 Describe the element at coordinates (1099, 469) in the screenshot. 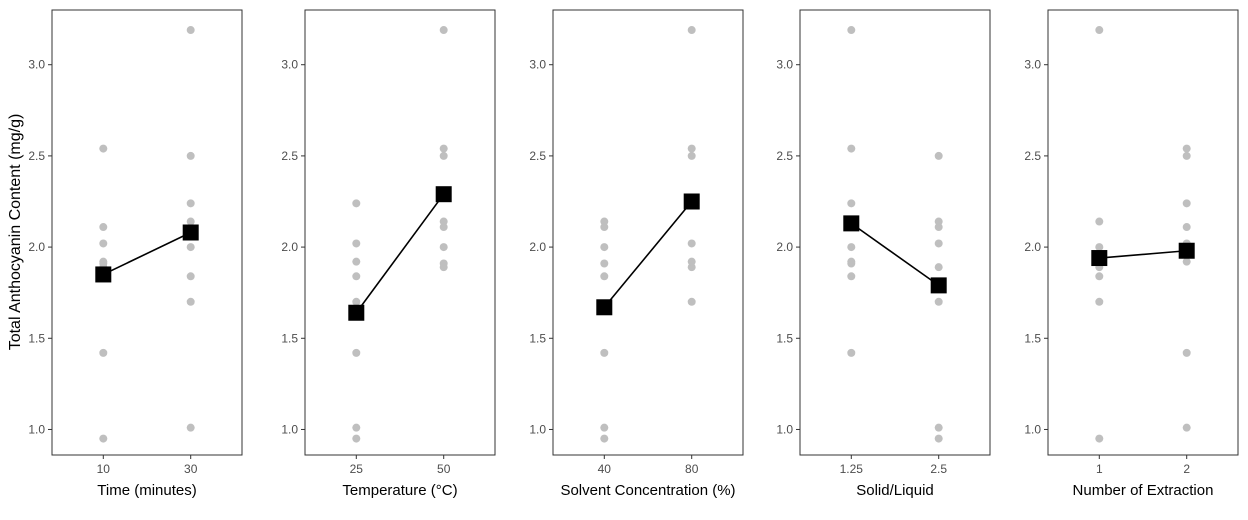

I see `x-tick-label: 1` at that location.